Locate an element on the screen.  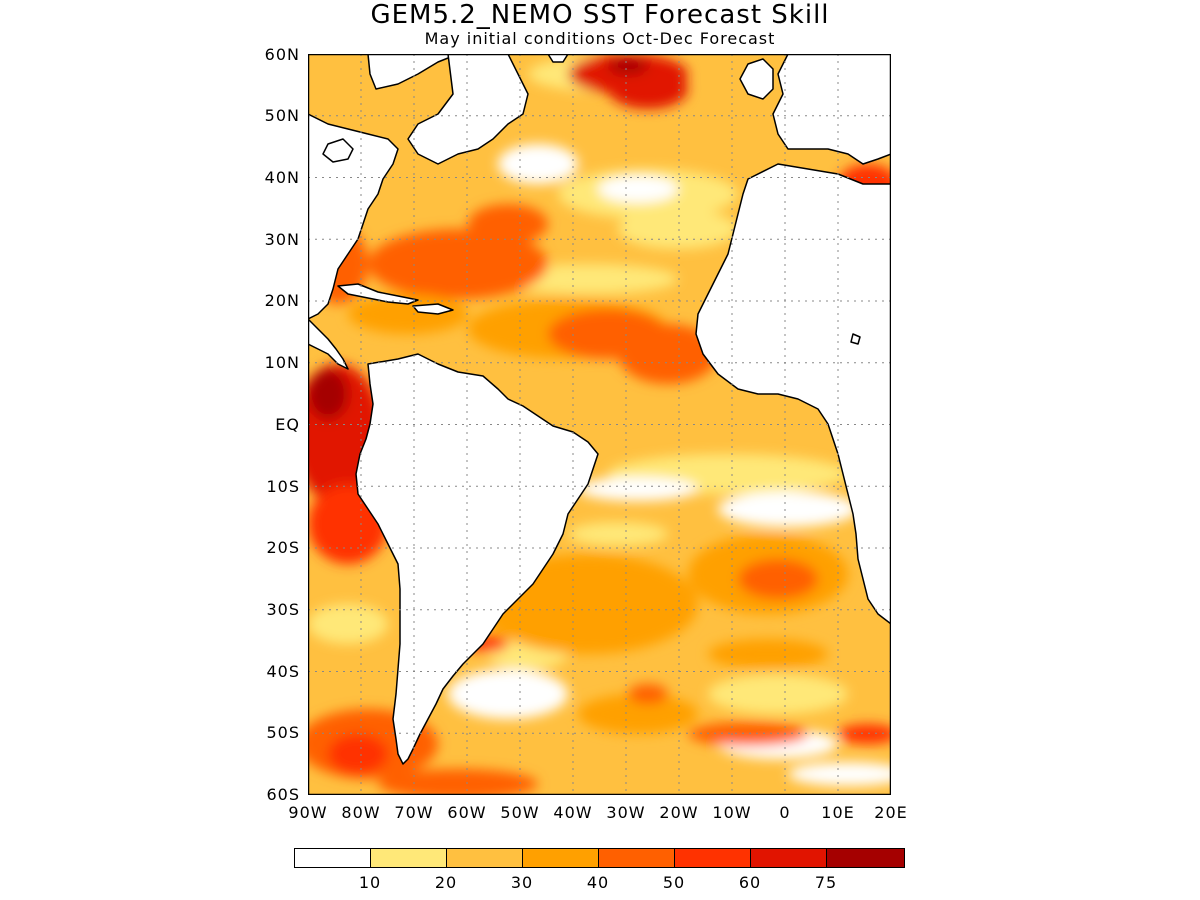
lat-label-30s: 30S is located at coordinates (283, 609).